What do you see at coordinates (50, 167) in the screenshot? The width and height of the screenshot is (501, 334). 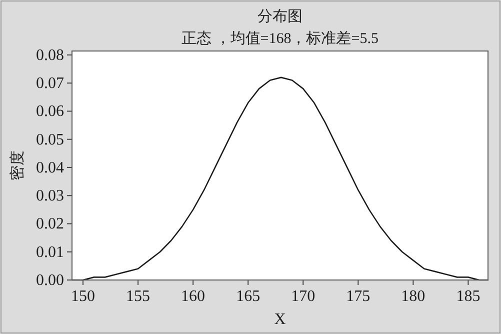 I see `y-tick-label: 0.04` at bounding box center [50, 167].